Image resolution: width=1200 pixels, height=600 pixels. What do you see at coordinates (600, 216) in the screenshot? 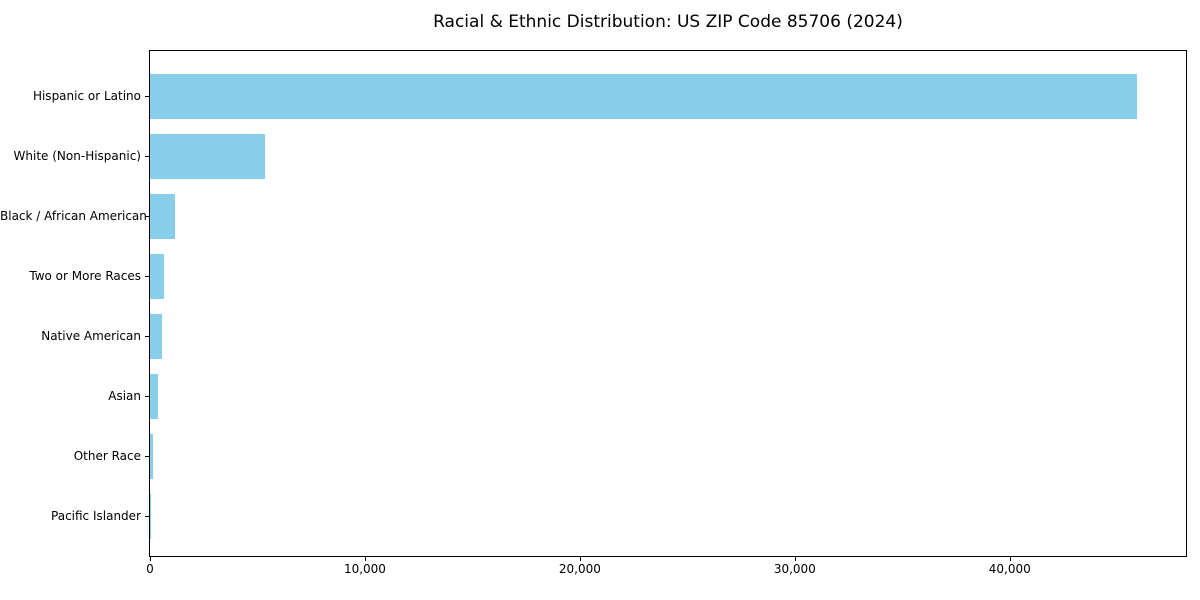
I see `bar-row: Black / African American` at bounding box center [600, 216].